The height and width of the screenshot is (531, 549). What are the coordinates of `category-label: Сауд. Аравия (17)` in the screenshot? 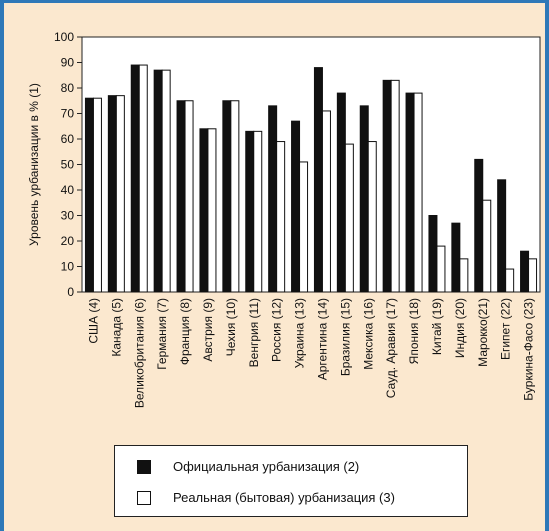 It's located at (391, 348).